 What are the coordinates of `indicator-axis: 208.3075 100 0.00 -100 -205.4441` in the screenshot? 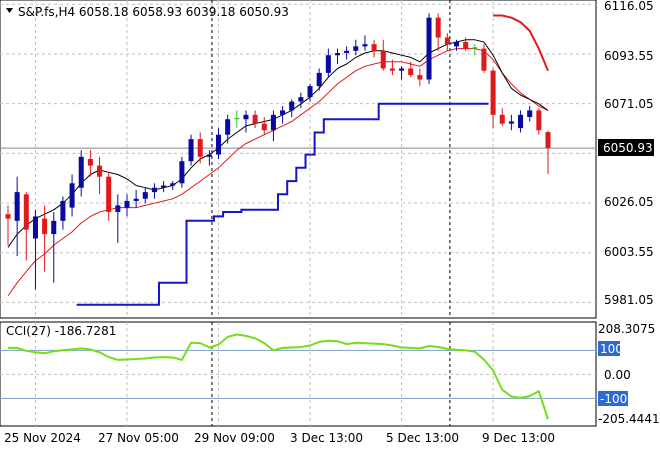 It's located at (629, 374).